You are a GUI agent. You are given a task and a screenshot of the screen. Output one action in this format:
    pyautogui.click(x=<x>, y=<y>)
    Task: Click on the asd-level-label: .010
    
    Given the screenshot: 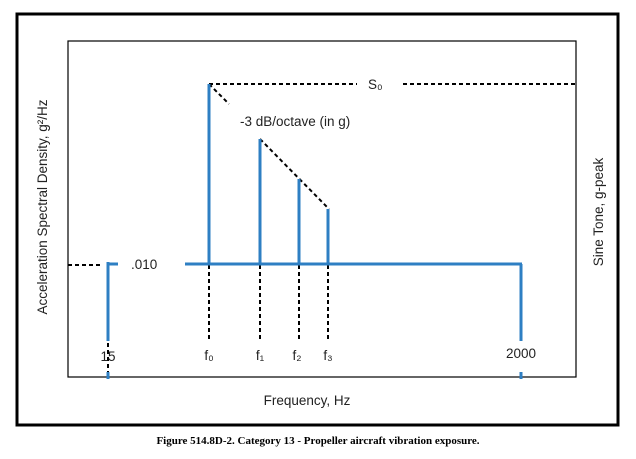 What is the action you would take?
    pyautogui.click(x=144, y=264)
    